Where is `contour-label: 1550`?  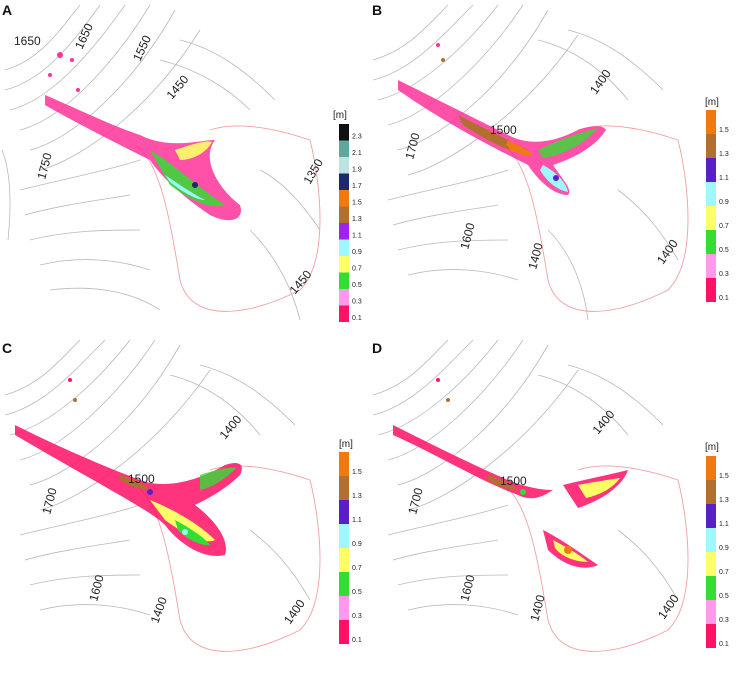
contour-label: 1550 is located at coordinates (142, 48).